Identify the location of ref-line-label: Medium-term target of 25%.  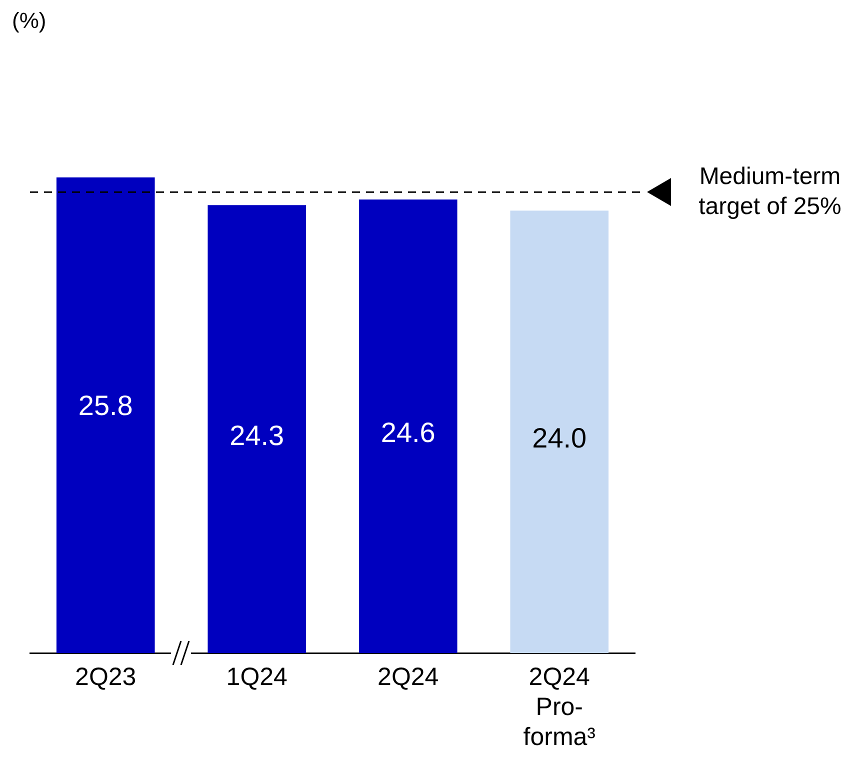
(770, 192).